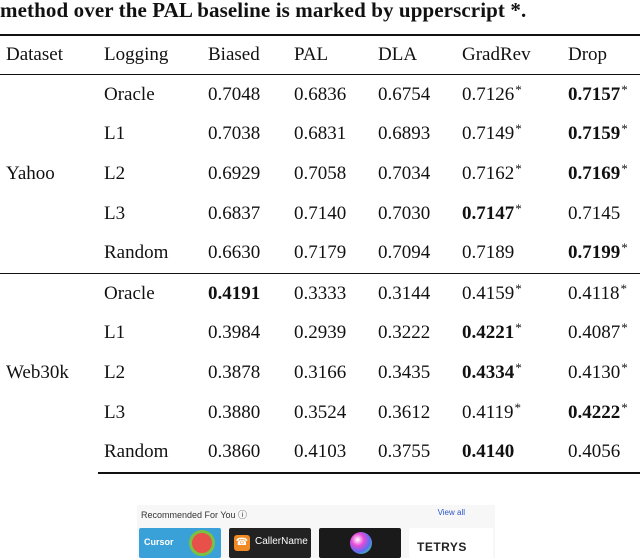 The width and height of the screenshot is (640, 558). What do you see at coordinates (234, 253) in the screenshot?
I see `cell-value: 0.6630` at bounding box center [234, 253].